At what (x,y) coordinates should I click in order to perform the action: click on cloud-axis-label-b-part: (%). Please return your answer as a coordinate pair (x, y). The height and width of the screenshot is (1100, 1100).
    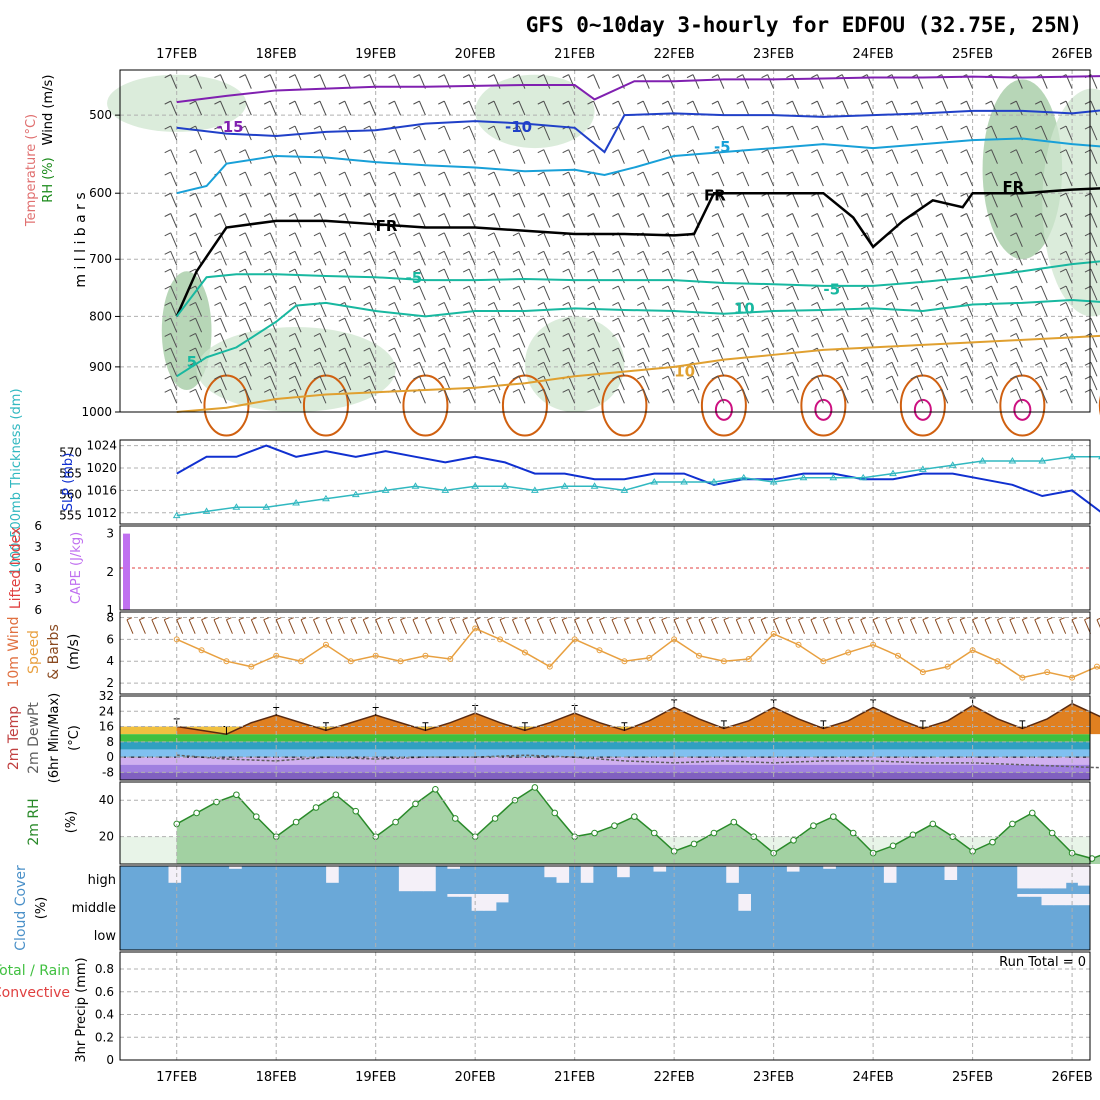
    Looking at the image, I should click on (41, 908).